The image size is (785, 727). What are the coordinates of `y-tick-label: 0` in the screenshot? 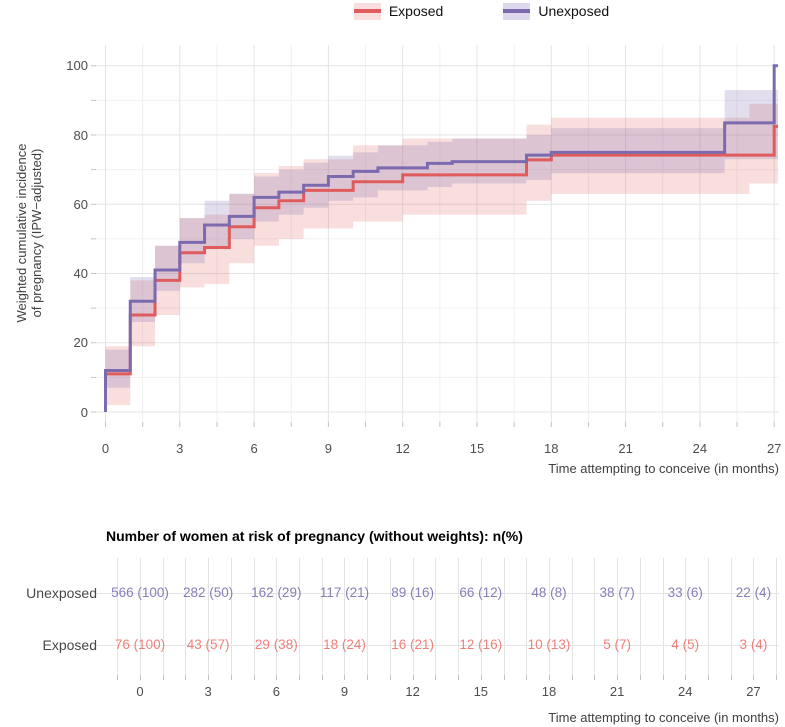 It's located at (84, 412).